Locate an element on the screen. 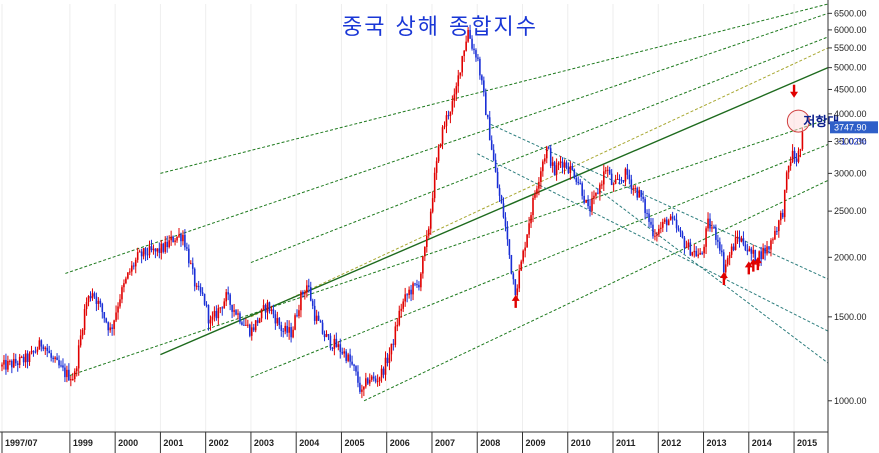  last-price-box is located at coordinates (854, 127).